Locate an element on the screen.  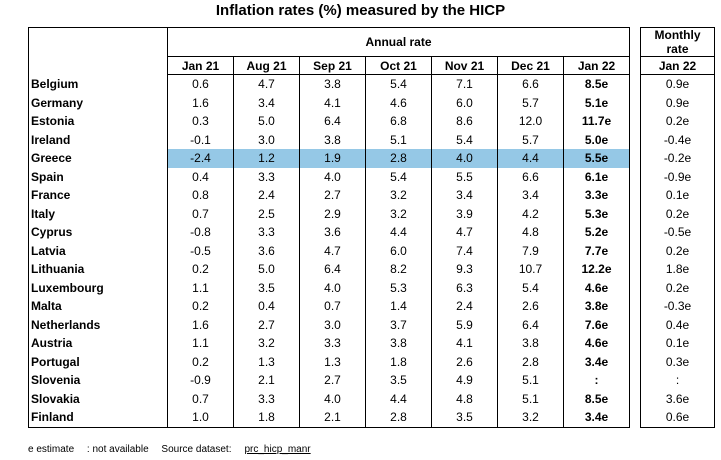
annual-rate-cell: 5.3e is located at coordinates (596, 213).